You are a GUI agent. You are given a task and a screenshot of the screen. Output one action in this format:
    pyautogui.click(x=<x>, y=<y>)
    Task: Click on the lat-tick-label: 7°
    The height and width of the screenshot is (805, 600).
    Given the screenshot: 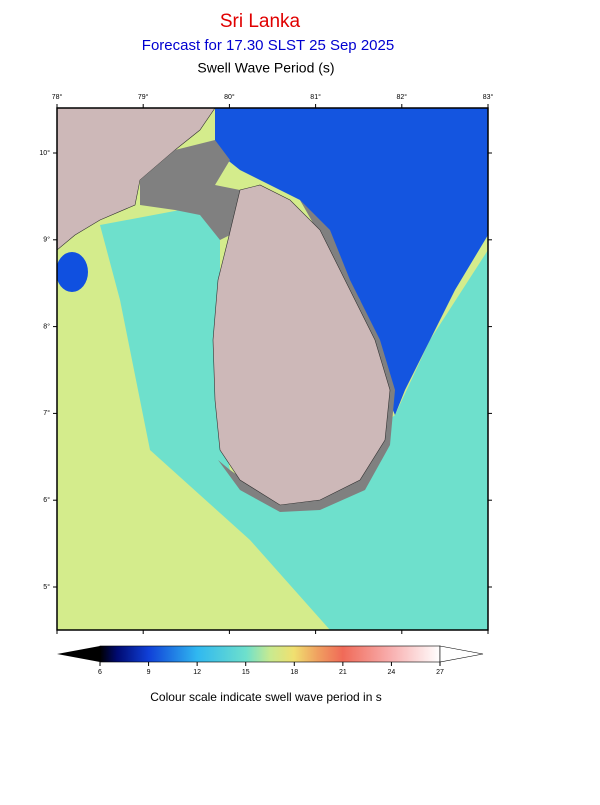 What is the action you would take?
    pyautogui.click(x=46, y=413)
    